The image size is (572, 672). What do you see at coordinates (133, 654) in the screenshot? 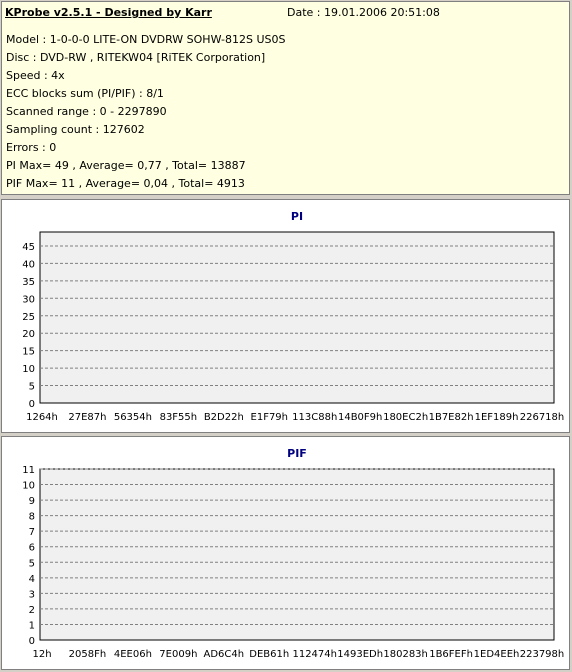
I see `x-tick-label: 4EE06h` at bounding box center [133, 654].